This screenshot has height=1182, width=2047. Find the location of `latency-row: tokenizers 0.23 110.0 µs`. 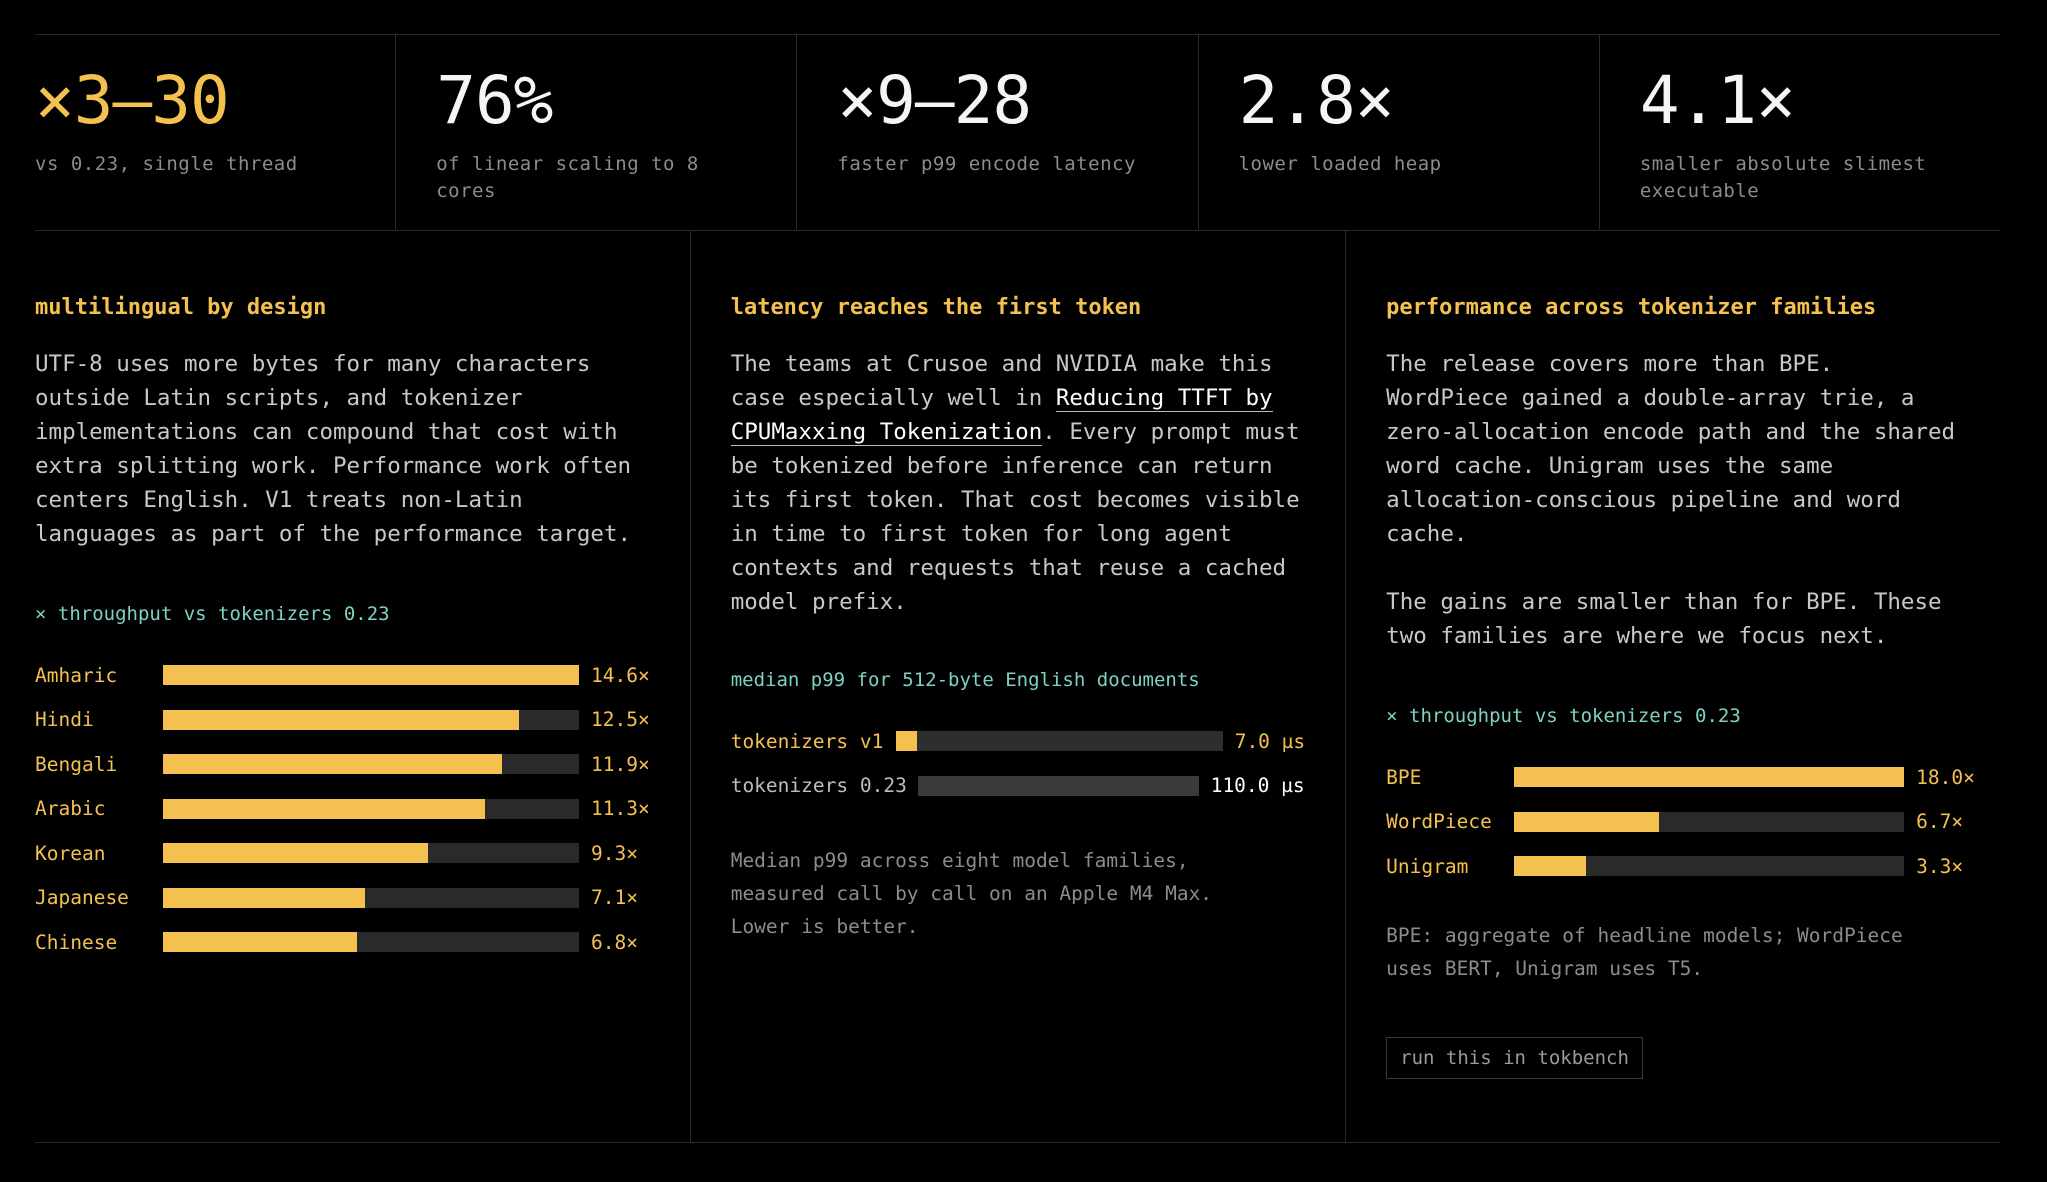

latency-row: tokenizers 0.23 110.0 µs is located at coordinates (1018, 786).